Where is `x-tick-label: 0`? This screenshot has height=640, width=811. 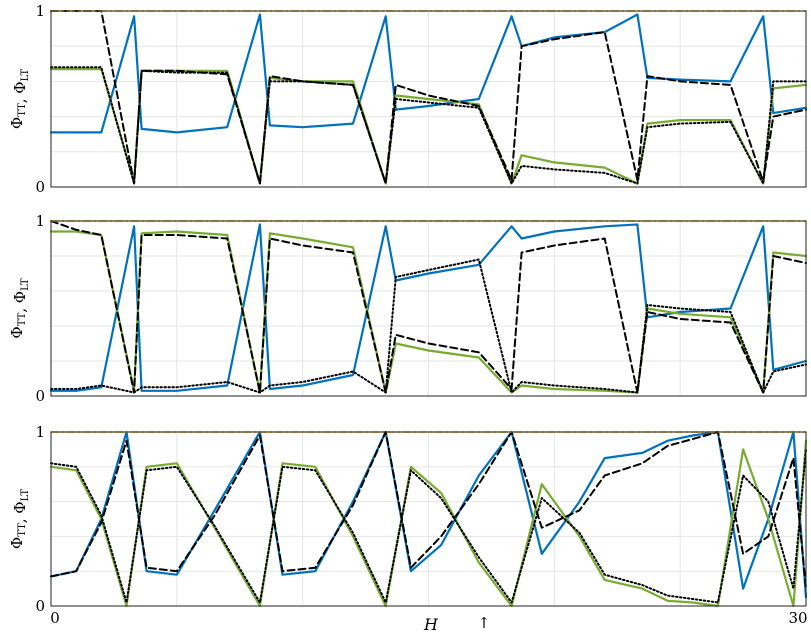
x-tick-label: 0 is located at coordinates (55, 618).